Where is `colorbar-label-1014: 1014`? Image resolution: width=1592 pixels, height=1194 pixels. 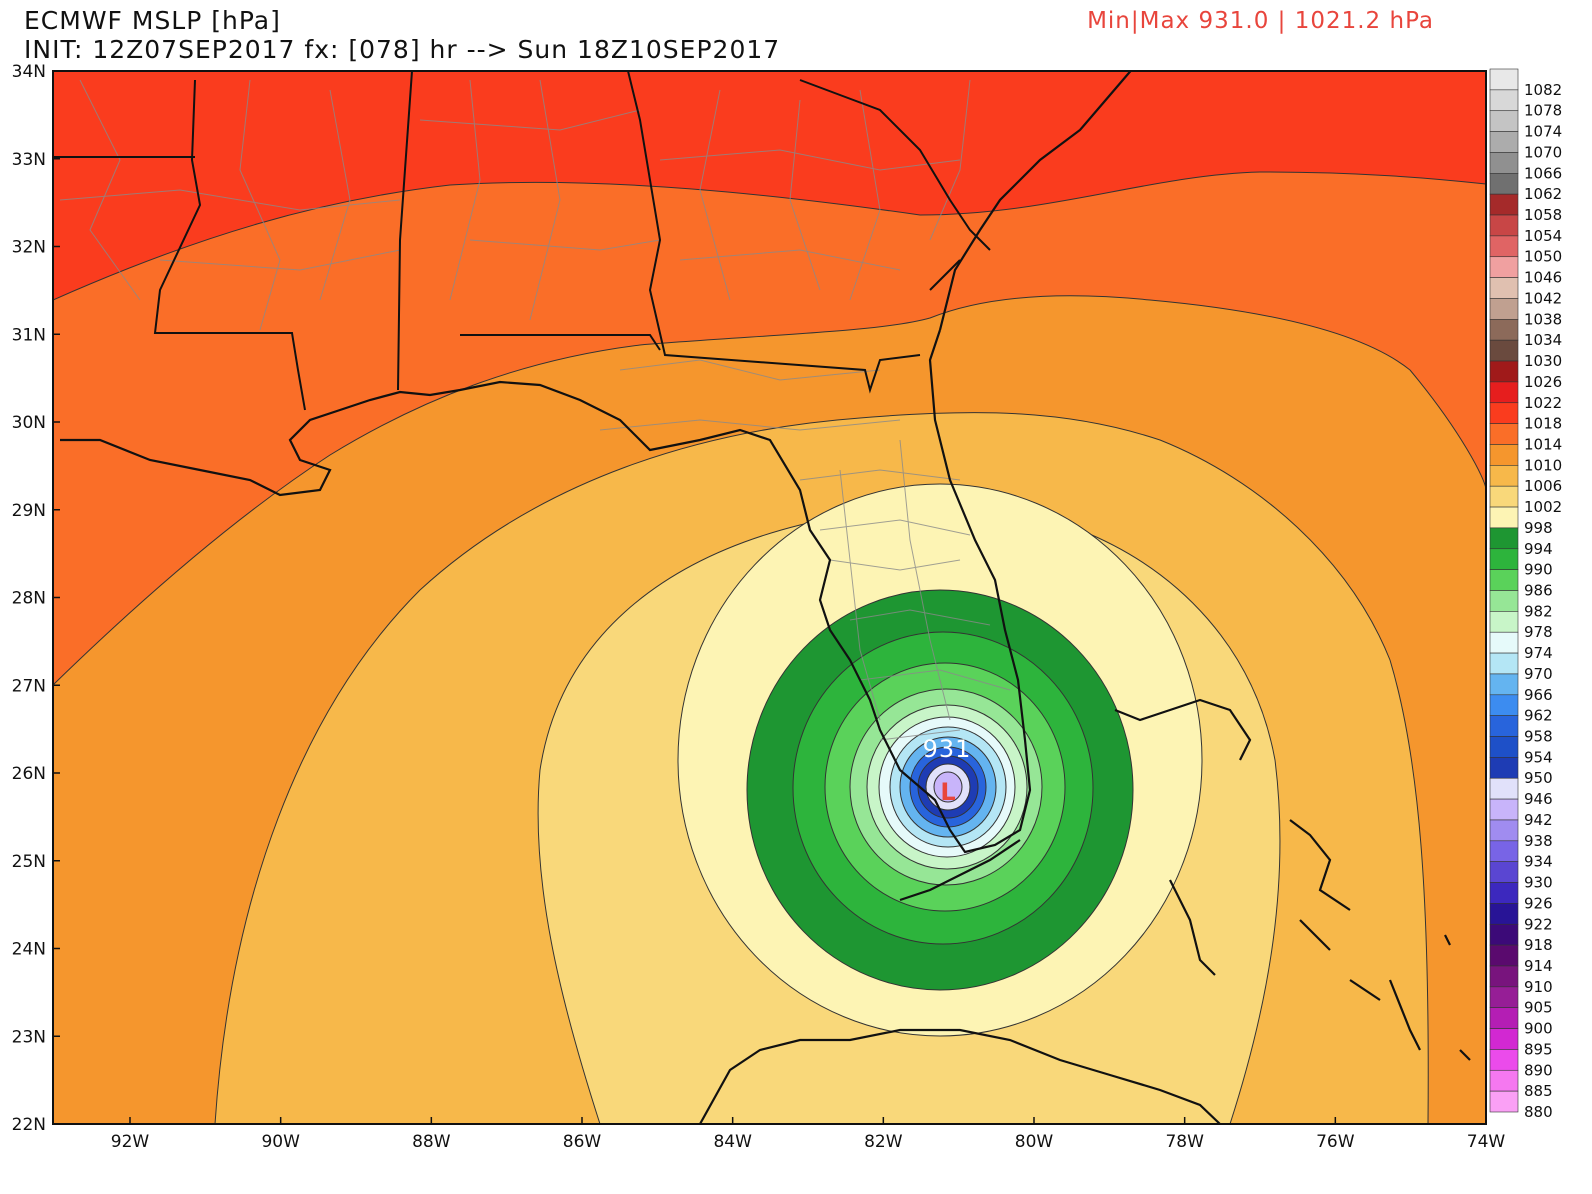 colorbar-label-1014: 1014 is located at coordinates (1543, 444).